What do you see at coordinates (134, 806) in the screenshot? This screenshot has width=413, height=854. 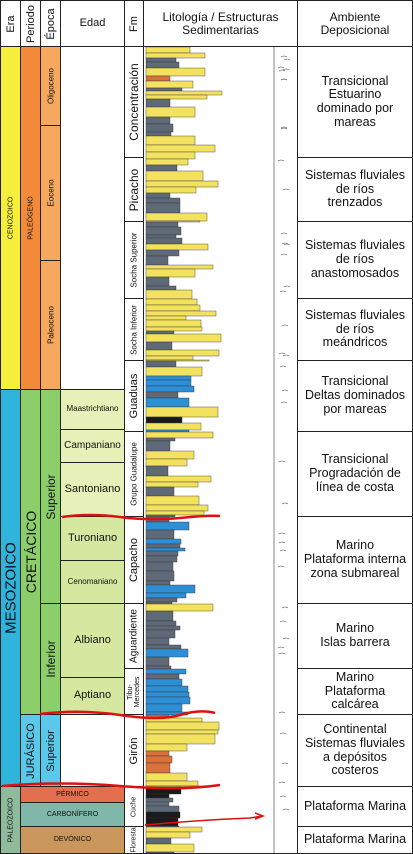 I see `fm-cuche-label: Cuche` at bounding box center [134, 806].